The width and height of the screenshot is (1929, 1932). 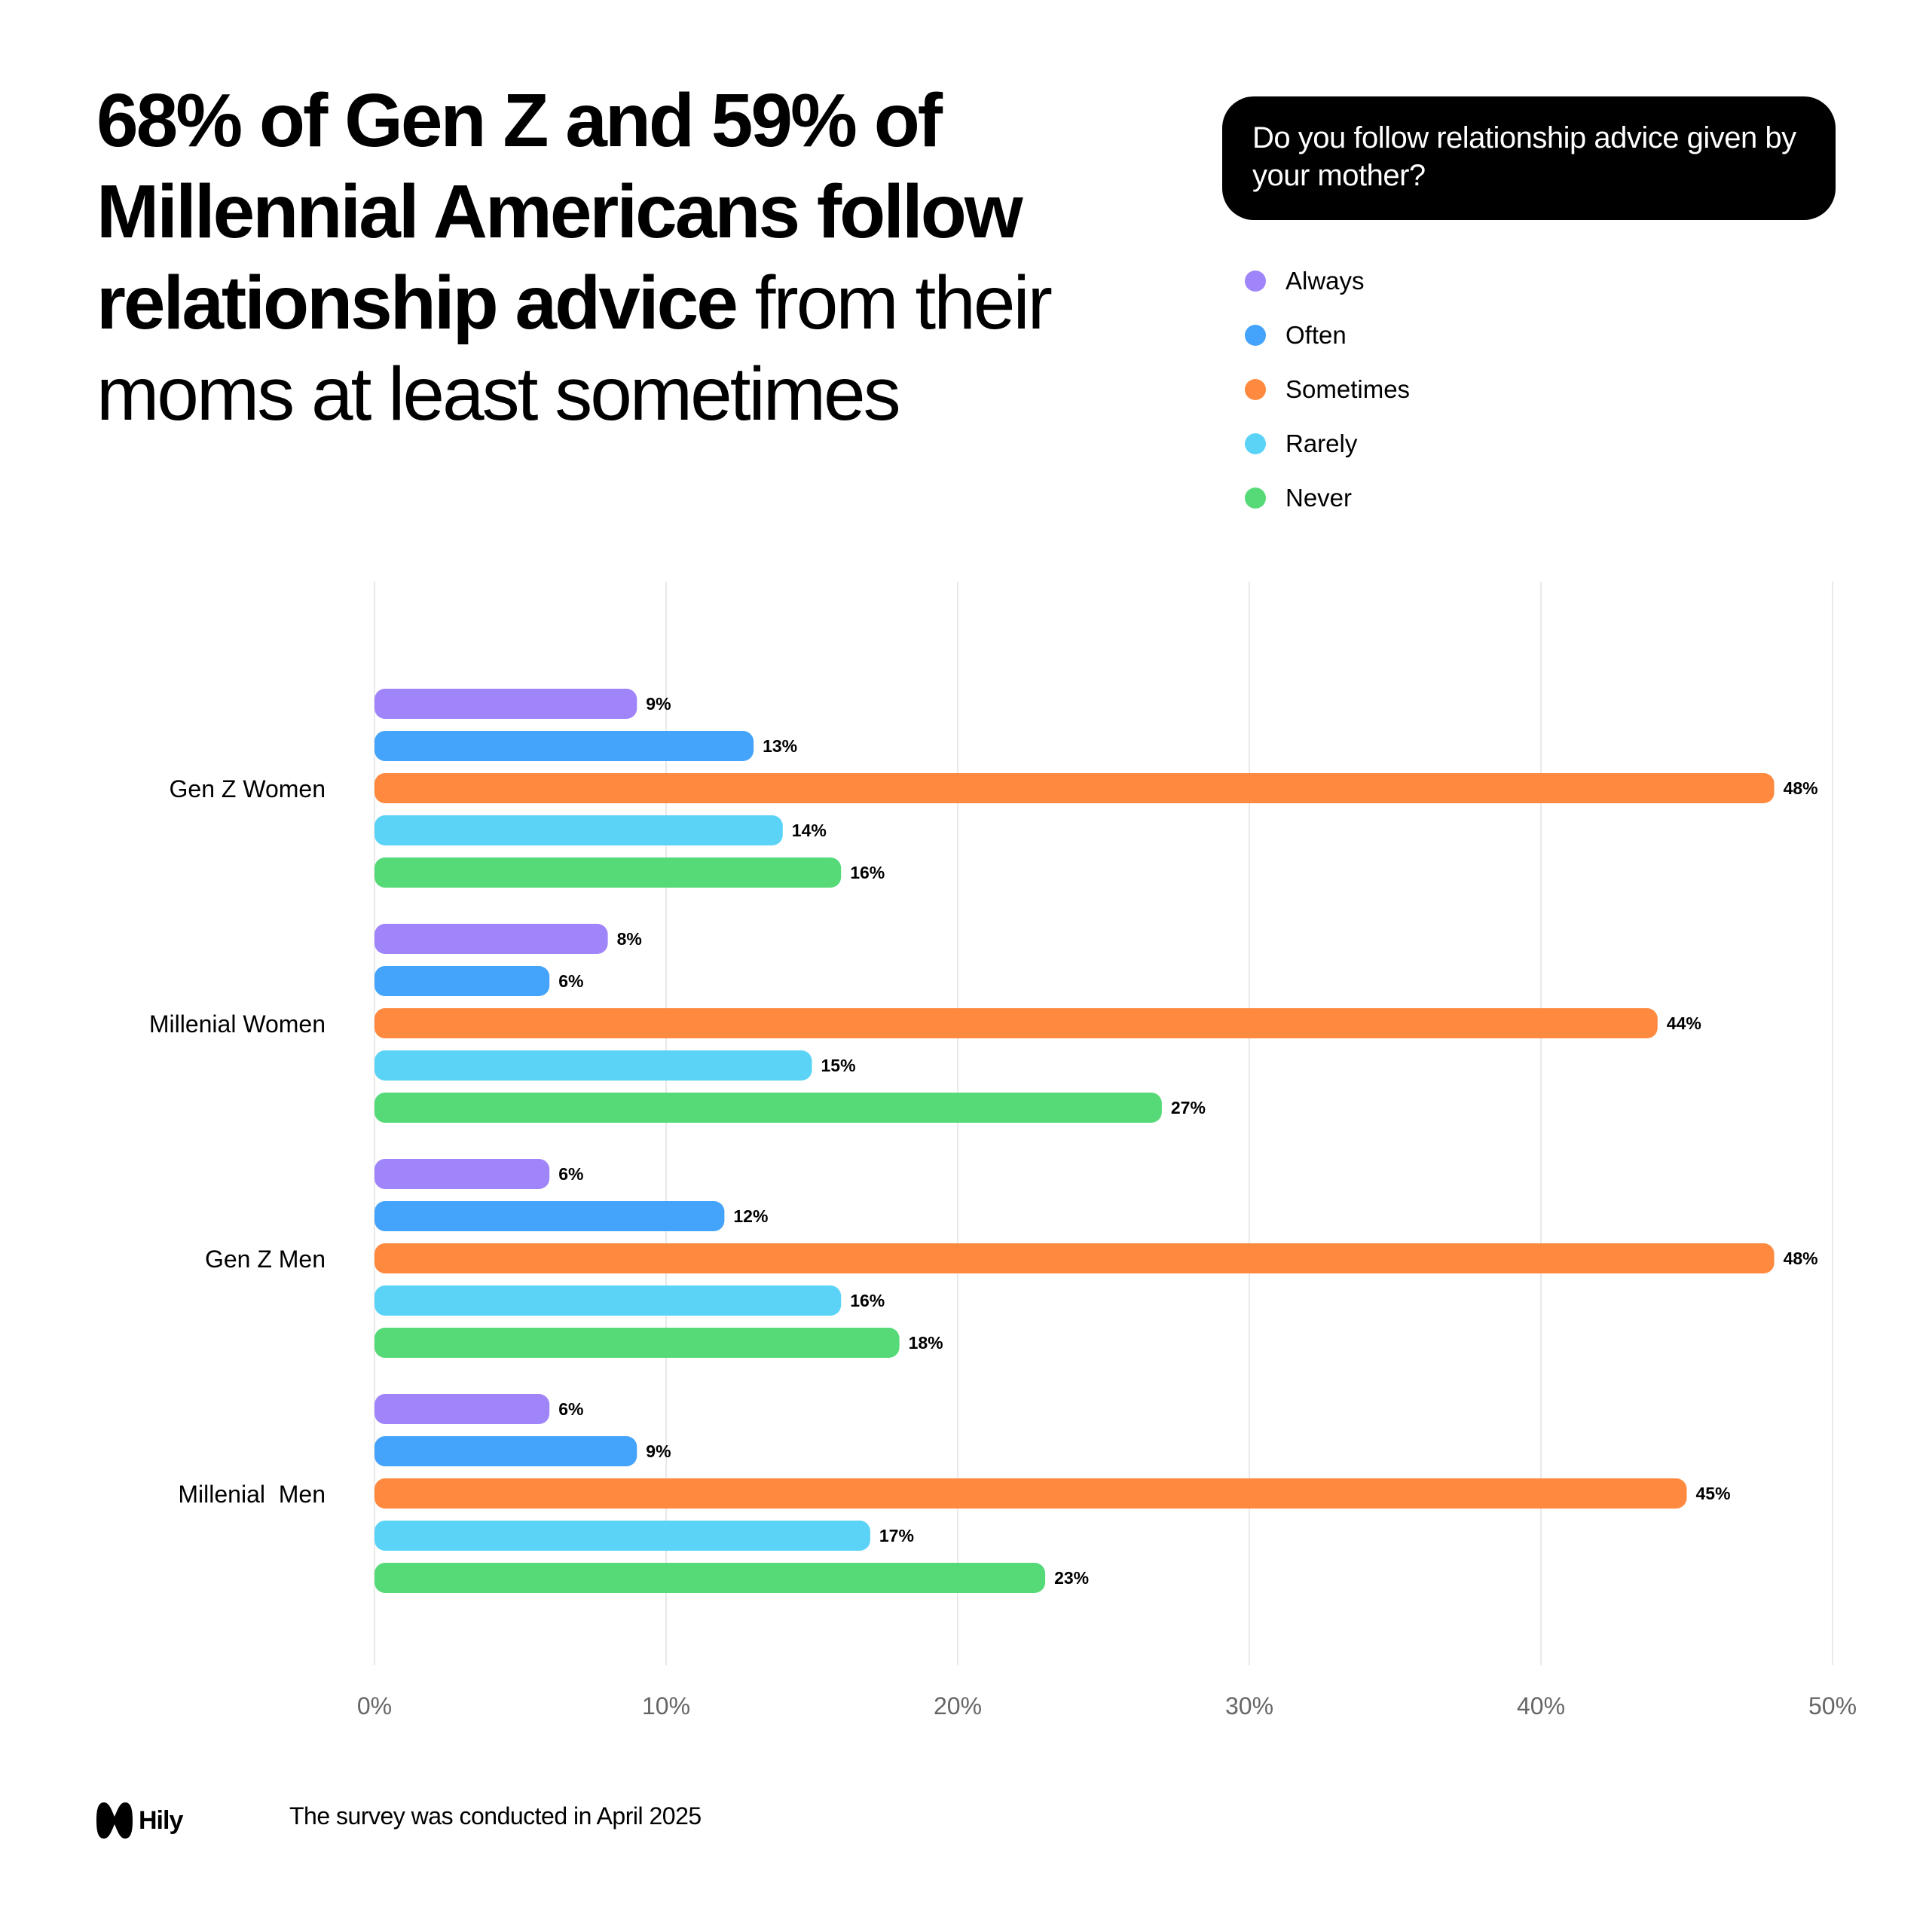 What do you see at coordinates (505, 704) in the screenshot?
I see `bar-gen-z-women-always` at bounding box center [505, 704].